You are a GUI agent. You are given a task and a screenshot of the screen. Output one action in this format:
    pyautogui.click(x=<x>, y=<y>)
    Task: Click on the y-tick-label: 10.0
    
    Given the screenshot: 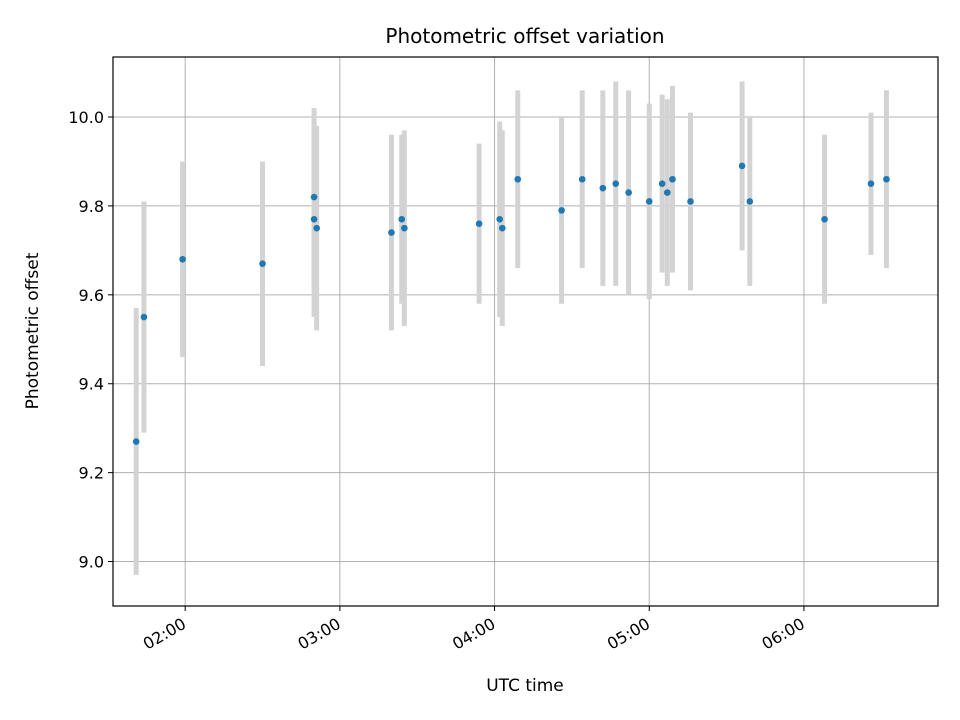 What is the action you would take?
    pyautogui.click(x=86, y=117)
    